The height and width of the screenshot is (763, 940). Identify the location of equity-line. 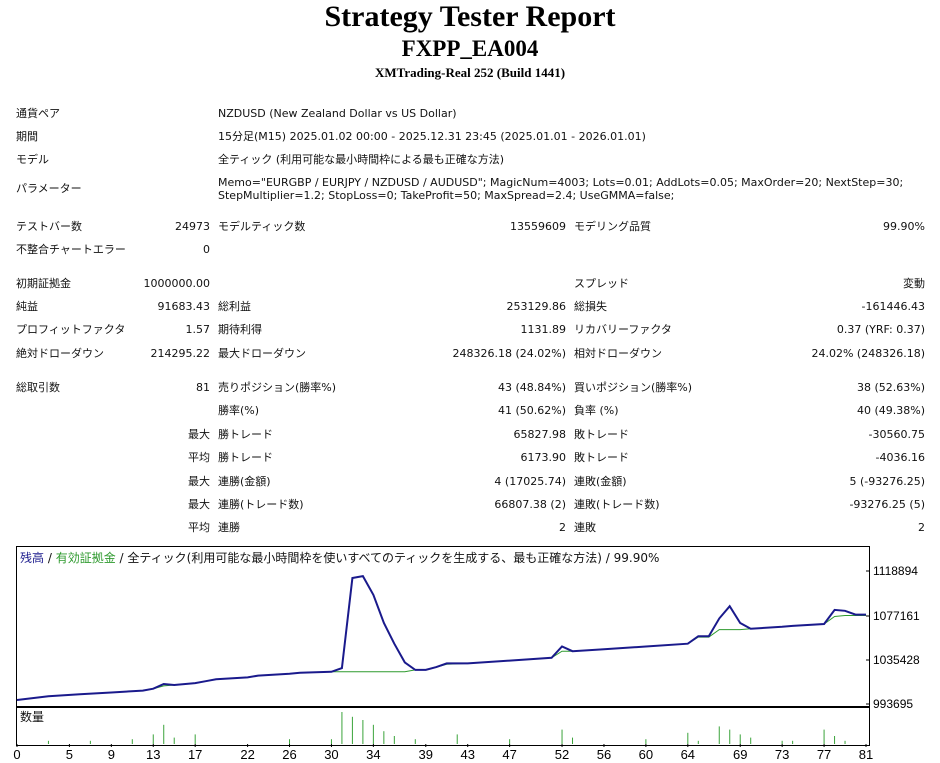
(441, 658).